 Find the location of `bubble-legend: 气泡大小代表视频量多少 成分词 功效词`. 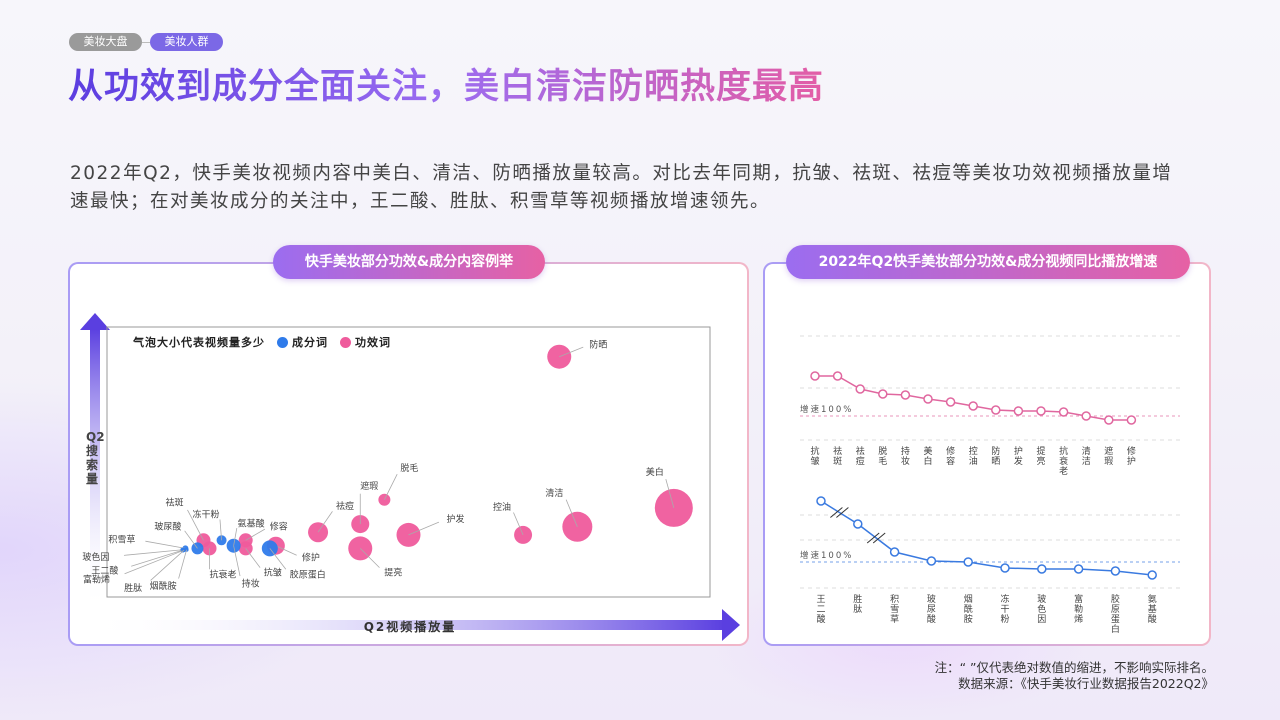

bubble-legend: 气泡大小代表视频量多少 成分词 功效词 is located at coordinates (262, 342).